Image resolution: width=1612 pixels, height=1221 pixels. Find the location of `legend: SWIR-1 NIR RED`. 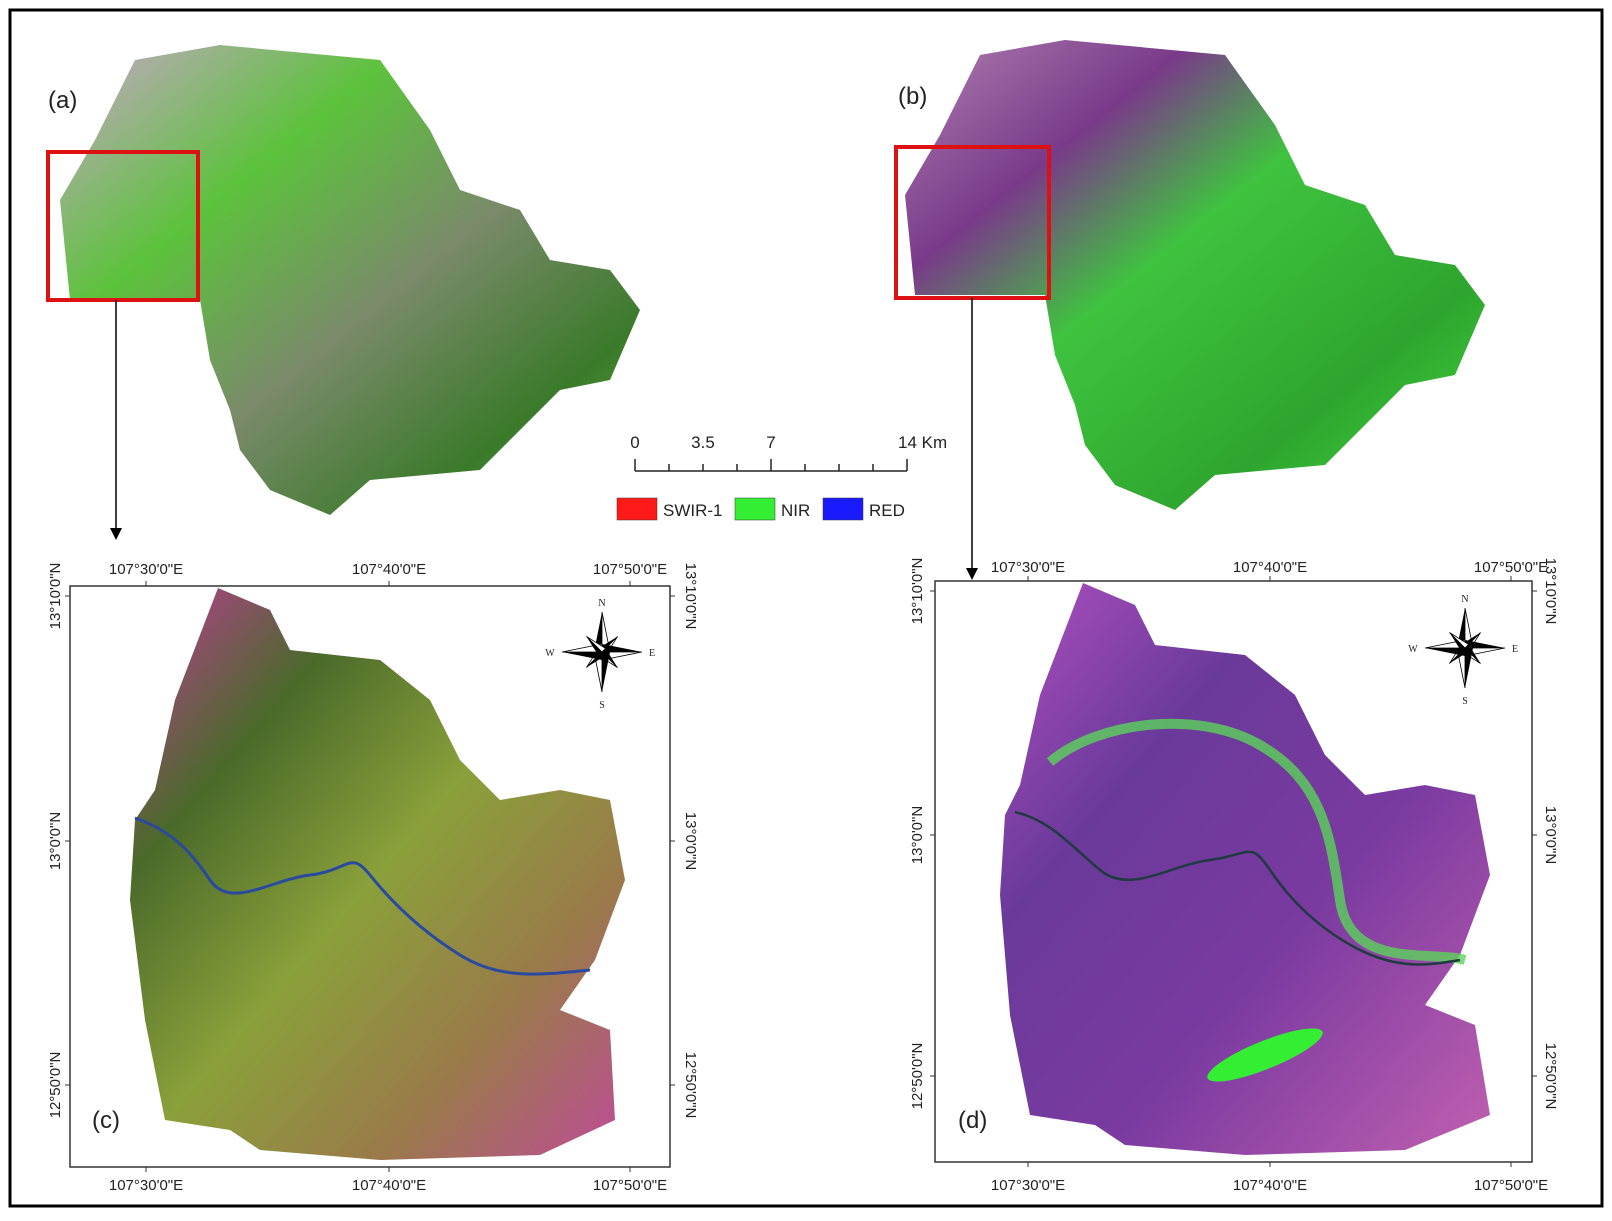

legend: SWIR-1 NIR RED is located at coordinates (760, 509).